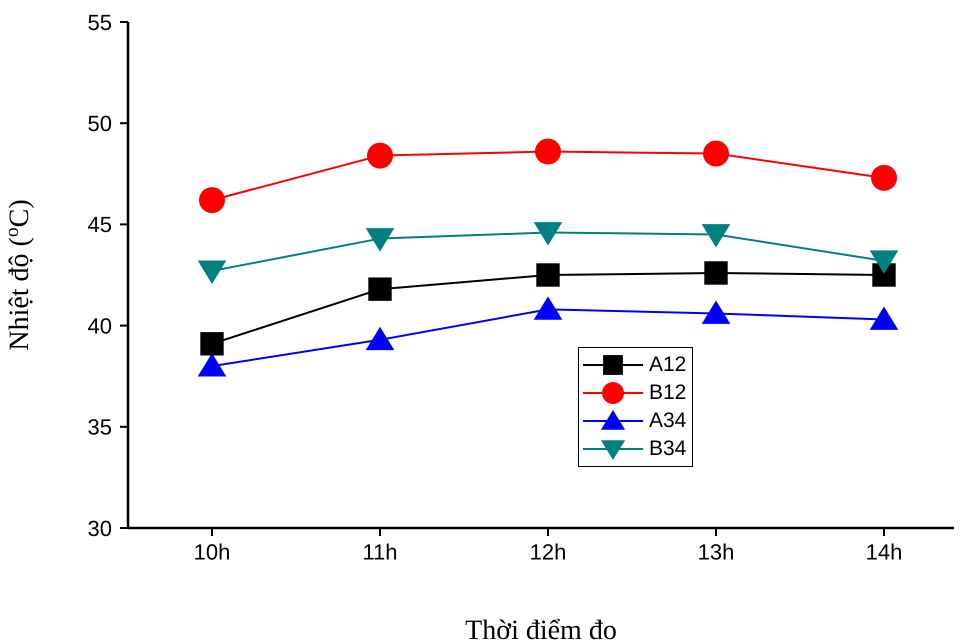 This screenshot has height=641, width=964. Describe the element at coordinates (100, 427) in the screenshot. I see `y-tick-label: 35` at that location.